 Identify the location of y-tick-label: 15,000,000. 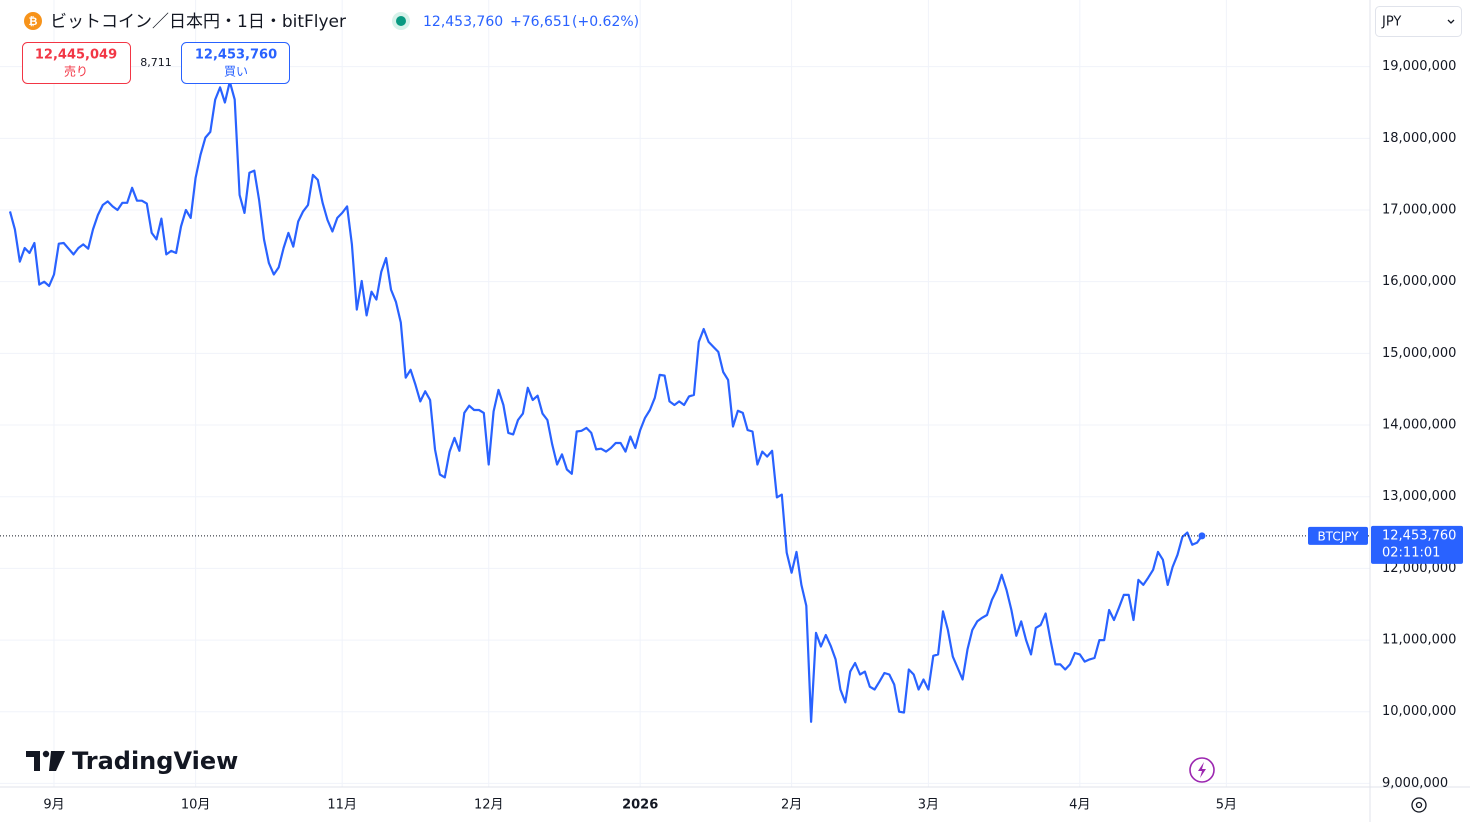
(1419, 353).